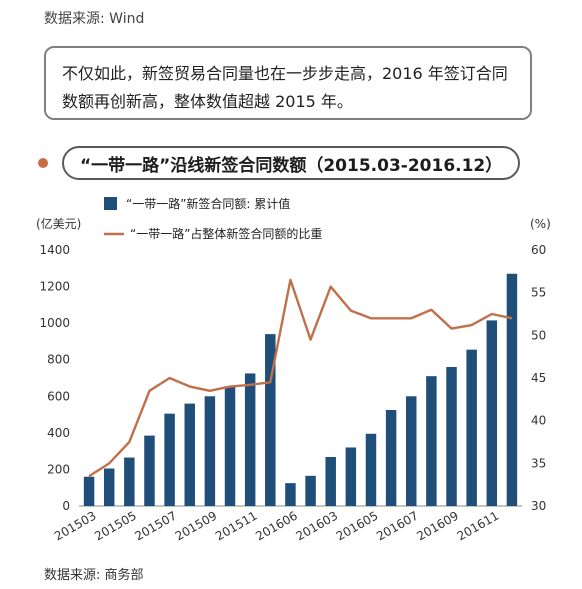 Image resolution: width=582 pixels, height=589 pixels. I want to click on x-tick-label: 201505, so click(115, 525).